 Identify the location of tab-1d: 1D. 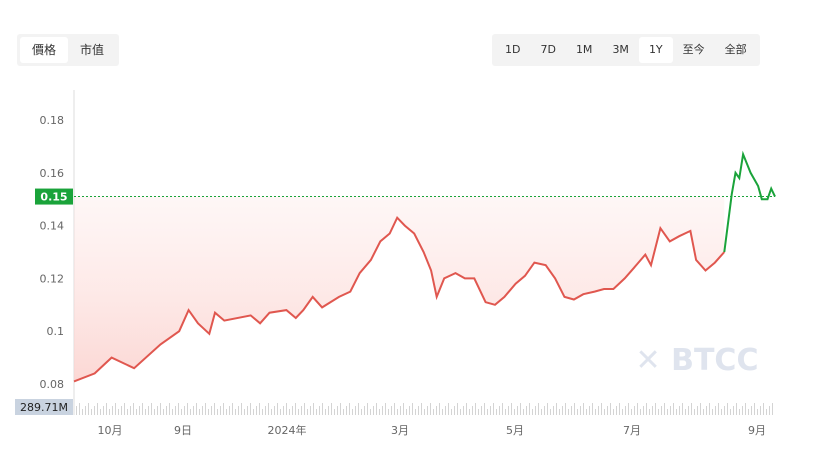
(513, 49).